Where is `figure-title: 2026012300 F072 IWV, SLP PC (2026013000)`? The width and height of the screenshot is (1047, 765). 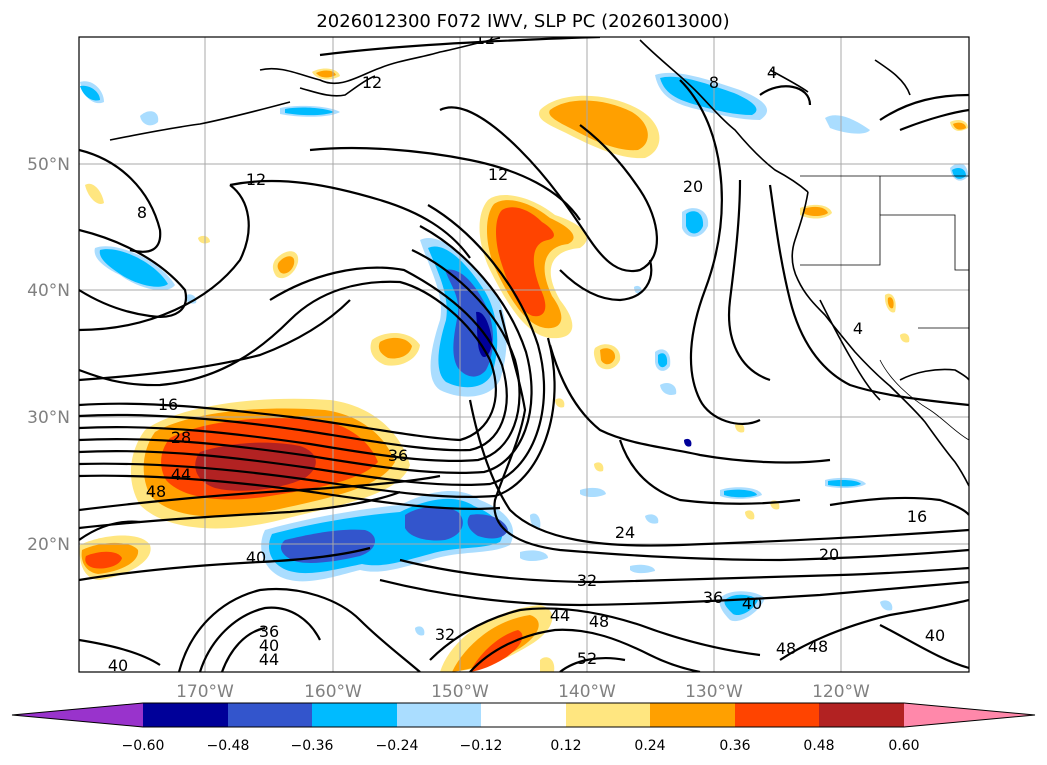
figure-title: 2026012300 F072 IWV, SLP PC (2026013000) is located at coordinates (522, 21).